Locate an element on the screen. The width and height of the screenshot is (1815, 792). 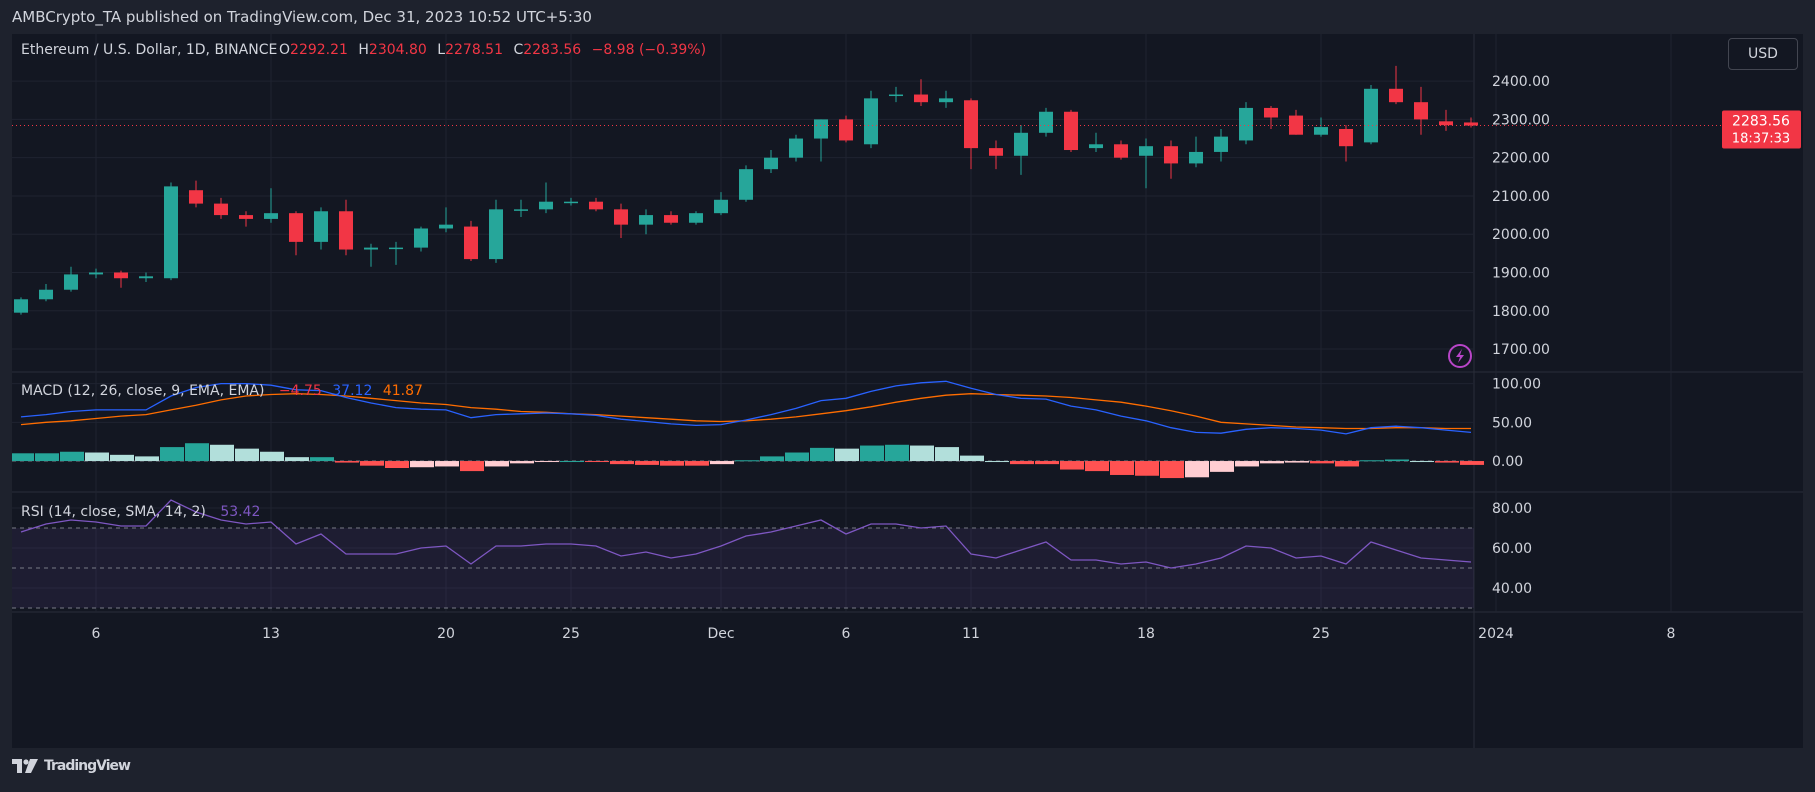
price-y-tick: 2100.00 is located at coordinates (1521, 197).